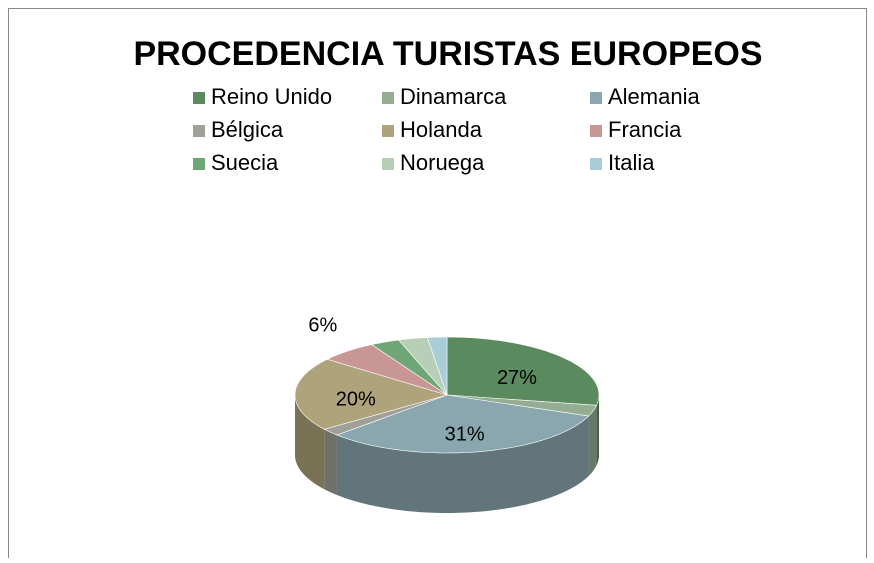  Describe the element at coordinates (631, 162) in the screenshot. I see `legend-label: Italia` at that location.